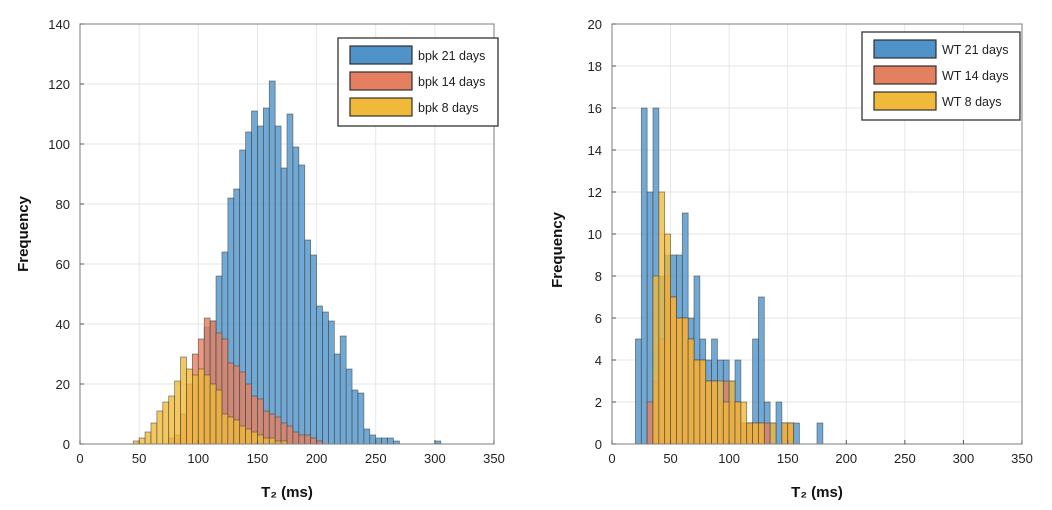 This screenshot has width=1052, height=510. I want to click on legend-label-bpk-14: bpk 14 days, so click(451, 82).